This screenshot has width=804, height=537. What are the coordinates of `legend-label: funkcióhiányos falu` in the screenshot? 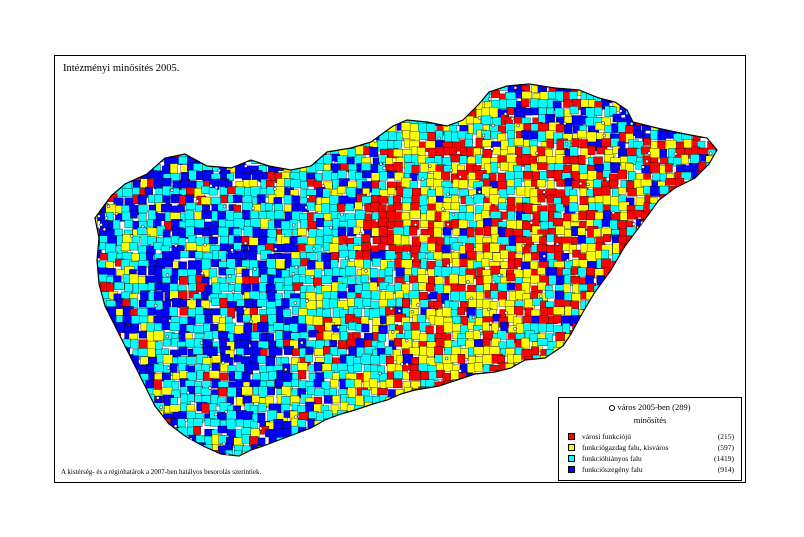 It's located at (612, 458).